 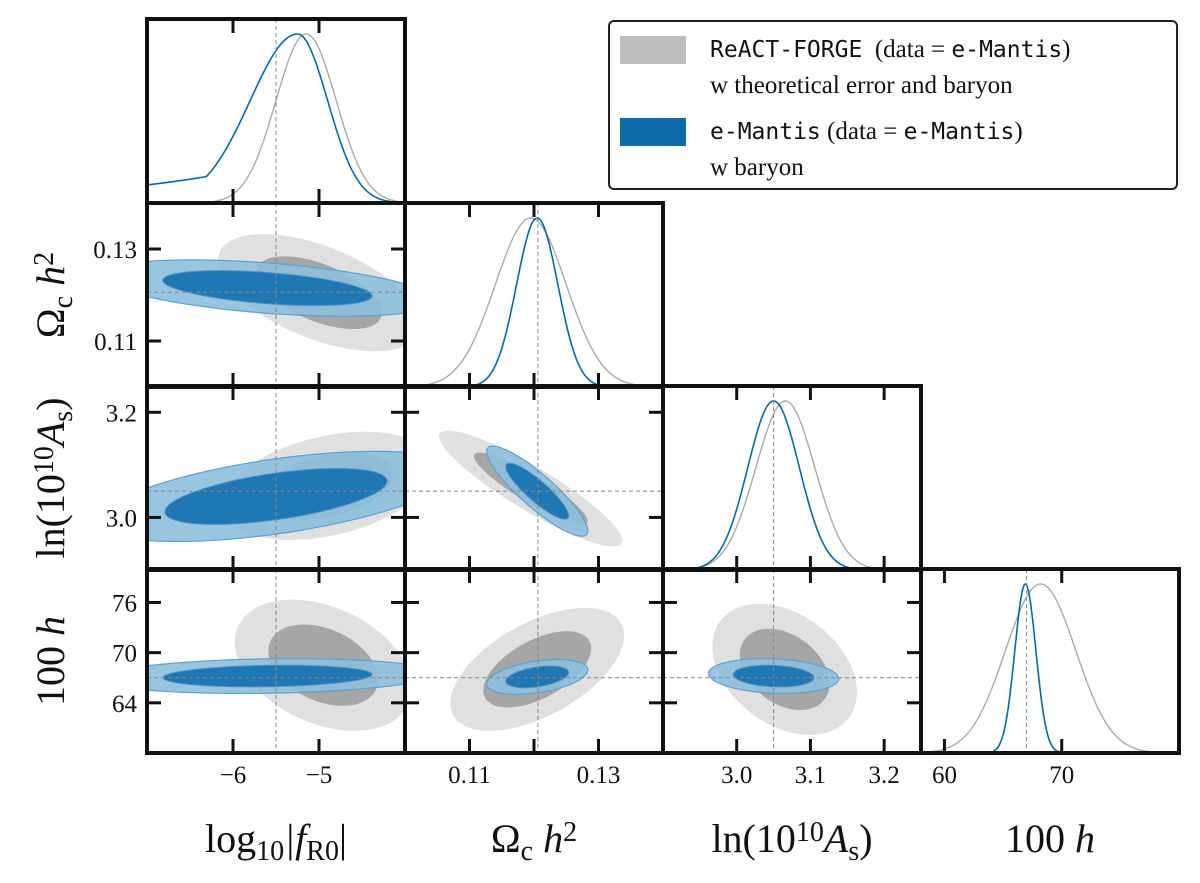 What do you see at coordinates (124, 603) in the screenshot?
I see `y-tick-label: 76` at bounding box center [124, 603].